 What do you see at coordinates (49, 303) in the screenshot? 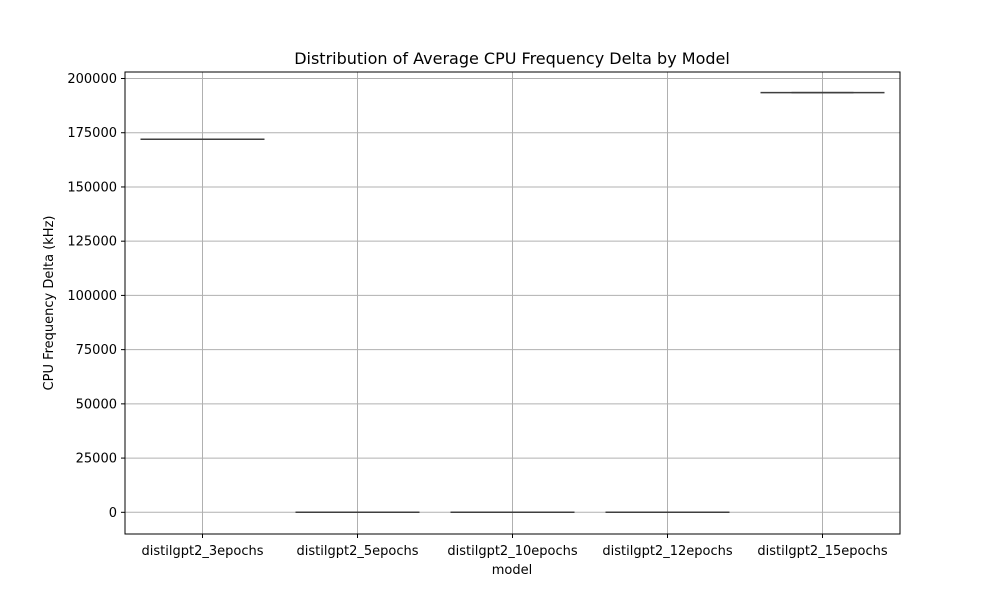
I see `y-axis-label: CPU Frequency Delta (kHz)` at bounding box center [49, 303].